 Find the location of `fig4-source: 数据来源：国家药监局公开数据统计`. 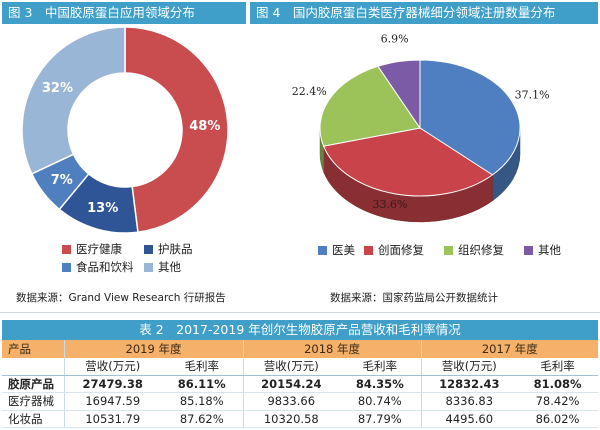

fig4-source: 数据来源：国家药监局公开数据统计 is located at coordinates (414, 298).